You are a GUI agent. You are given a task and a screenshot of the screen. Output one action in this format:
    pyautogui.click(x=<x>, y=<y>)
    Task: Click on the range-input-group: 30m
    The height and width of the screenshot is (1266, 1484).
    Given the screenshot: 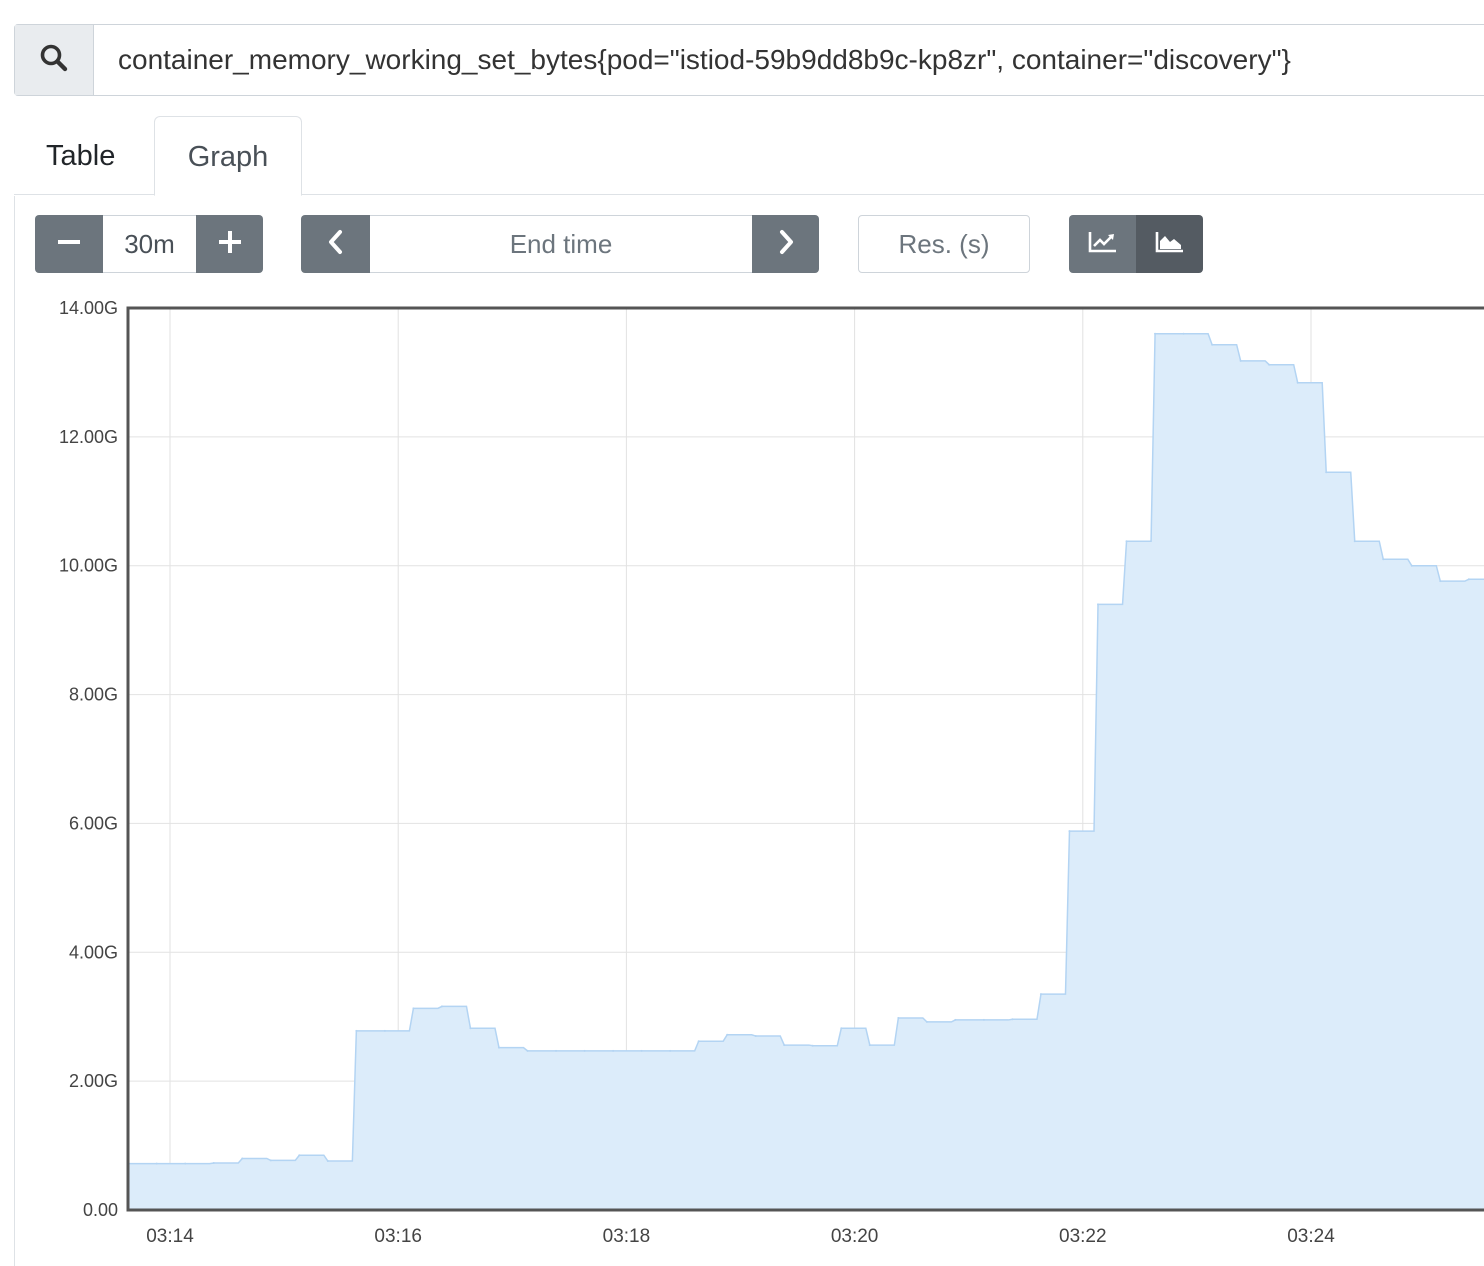 What is the action you would take?
    pyautogui.click(x=149, y=244)
    